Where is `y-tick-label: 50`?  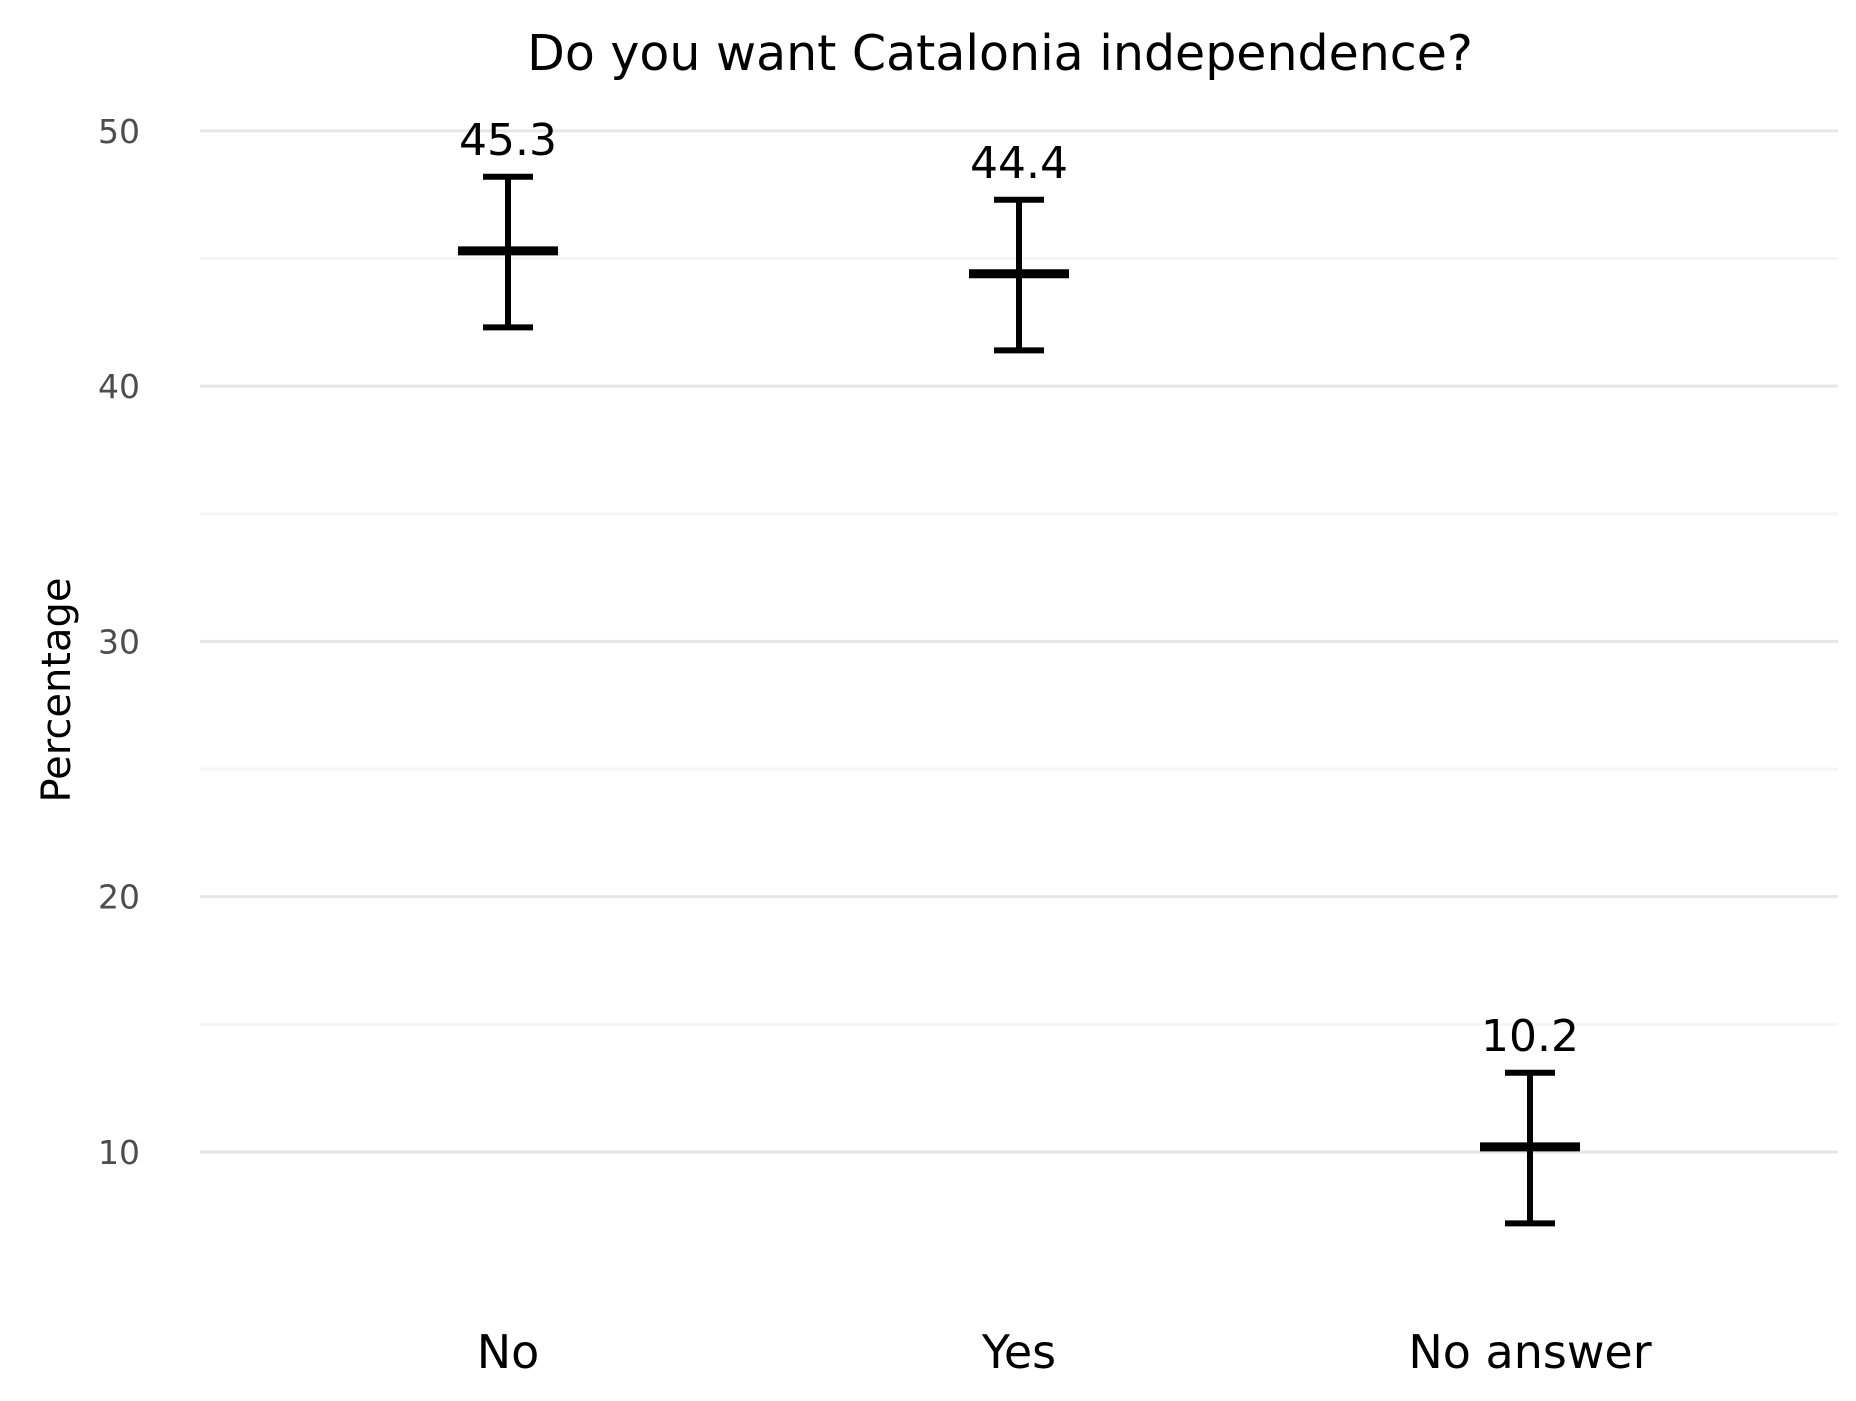 y-tick-label: 50 is located at coordinates (119, 131).